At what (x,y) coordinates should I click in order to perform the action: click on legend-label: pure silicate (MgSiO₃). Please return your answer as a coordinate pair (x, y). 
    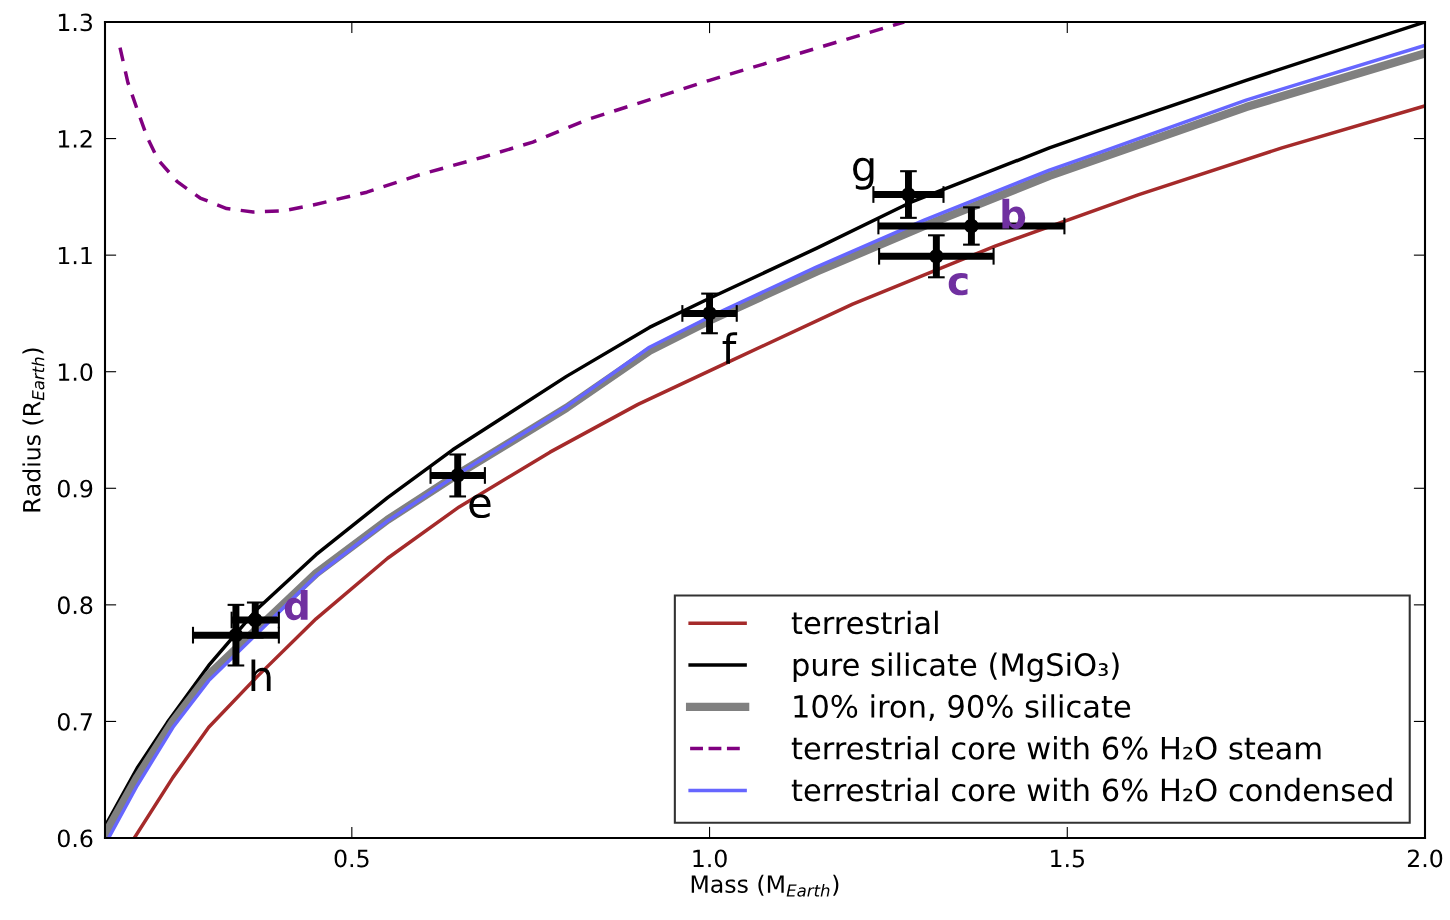
    Looking at the image, I should click on (956, 667).